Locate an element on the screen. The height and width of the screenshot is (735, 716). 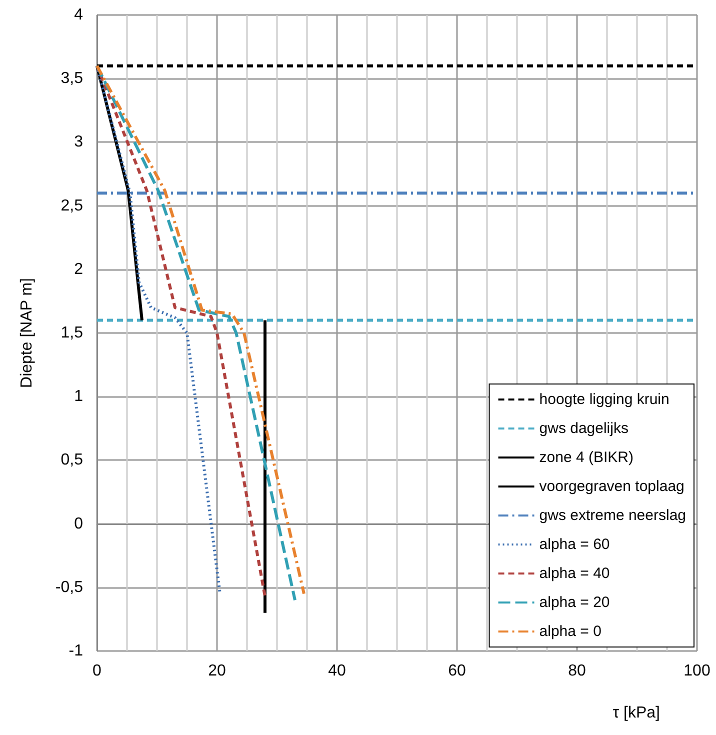
y-tick-label: 3,5 is located at coordinates (72, 79).